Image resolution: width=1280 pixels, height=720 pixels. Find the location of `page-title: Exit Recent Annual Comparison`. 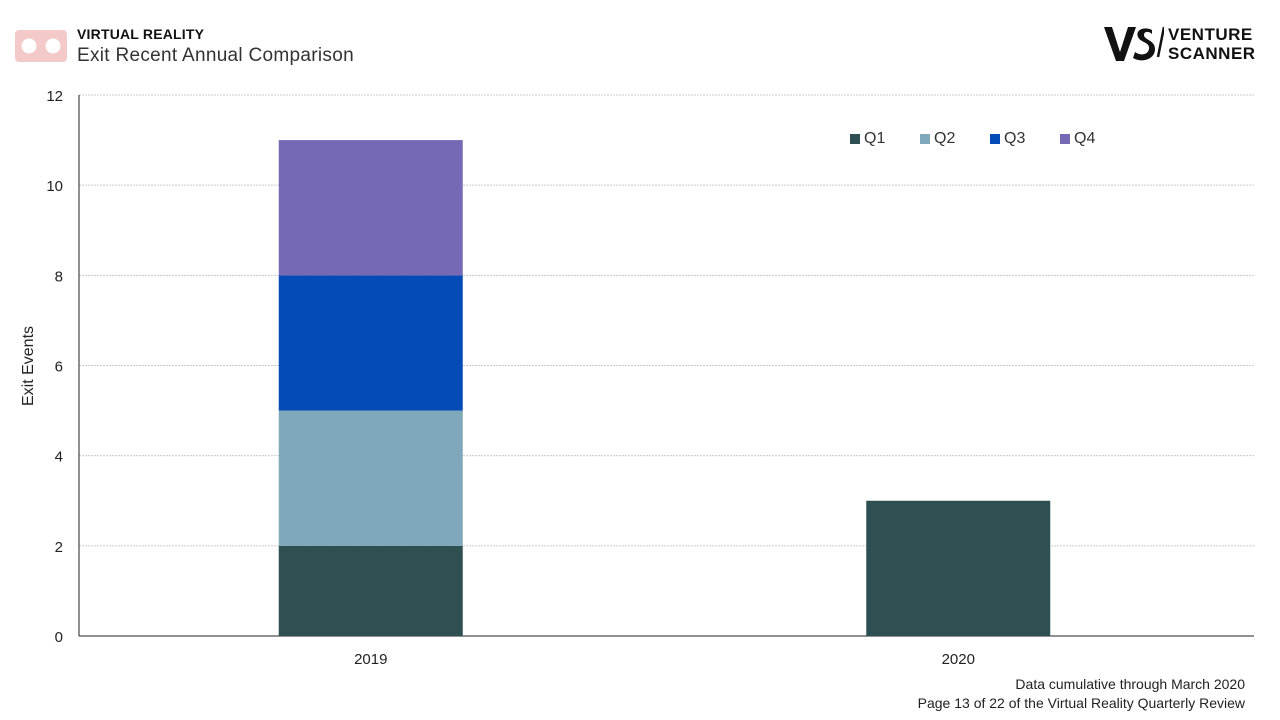

page-title: Exit Recent Annual Comparison is located at coordinates (215, 55).